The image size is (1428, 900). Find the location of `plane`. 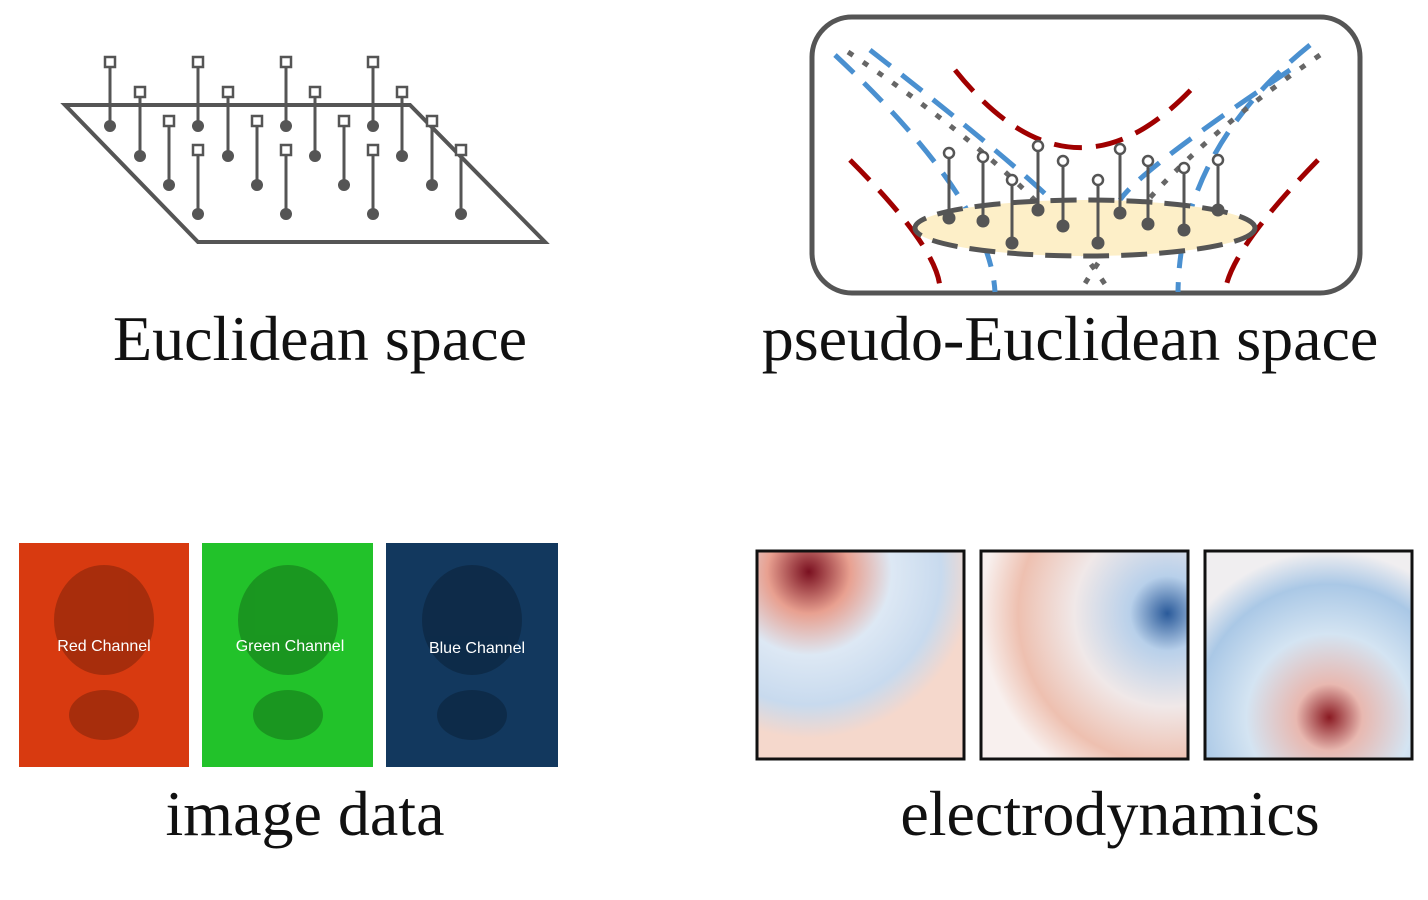

plane is located at coordinates (305, 173).